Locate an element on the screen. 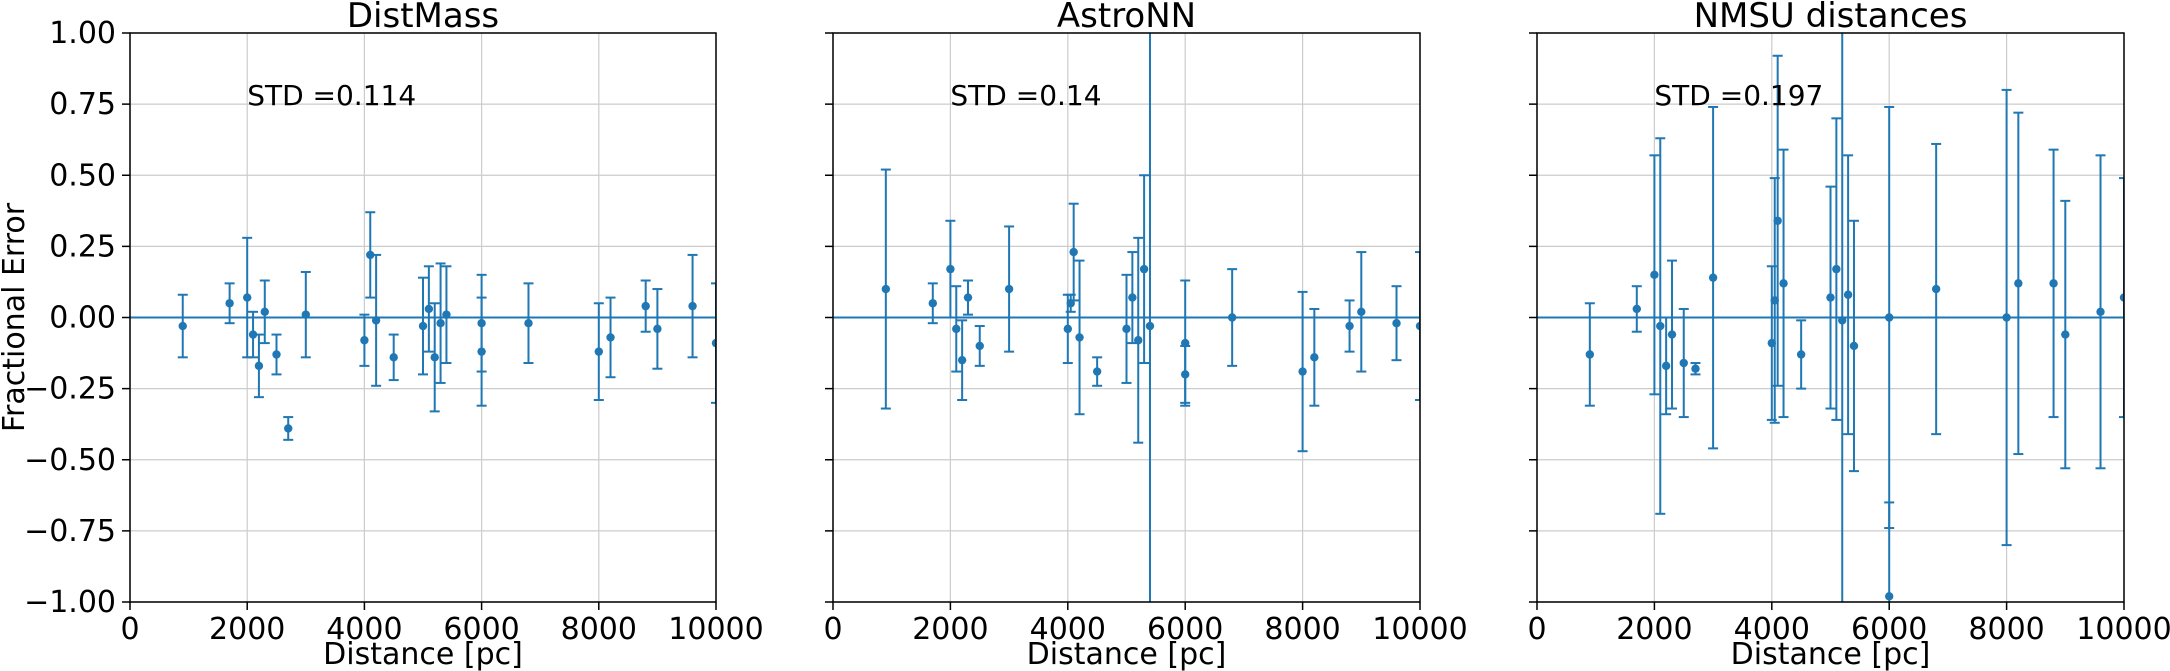 The height and width of the screenshot is (671, 2170). data-points is located at coordinates (446, 326).